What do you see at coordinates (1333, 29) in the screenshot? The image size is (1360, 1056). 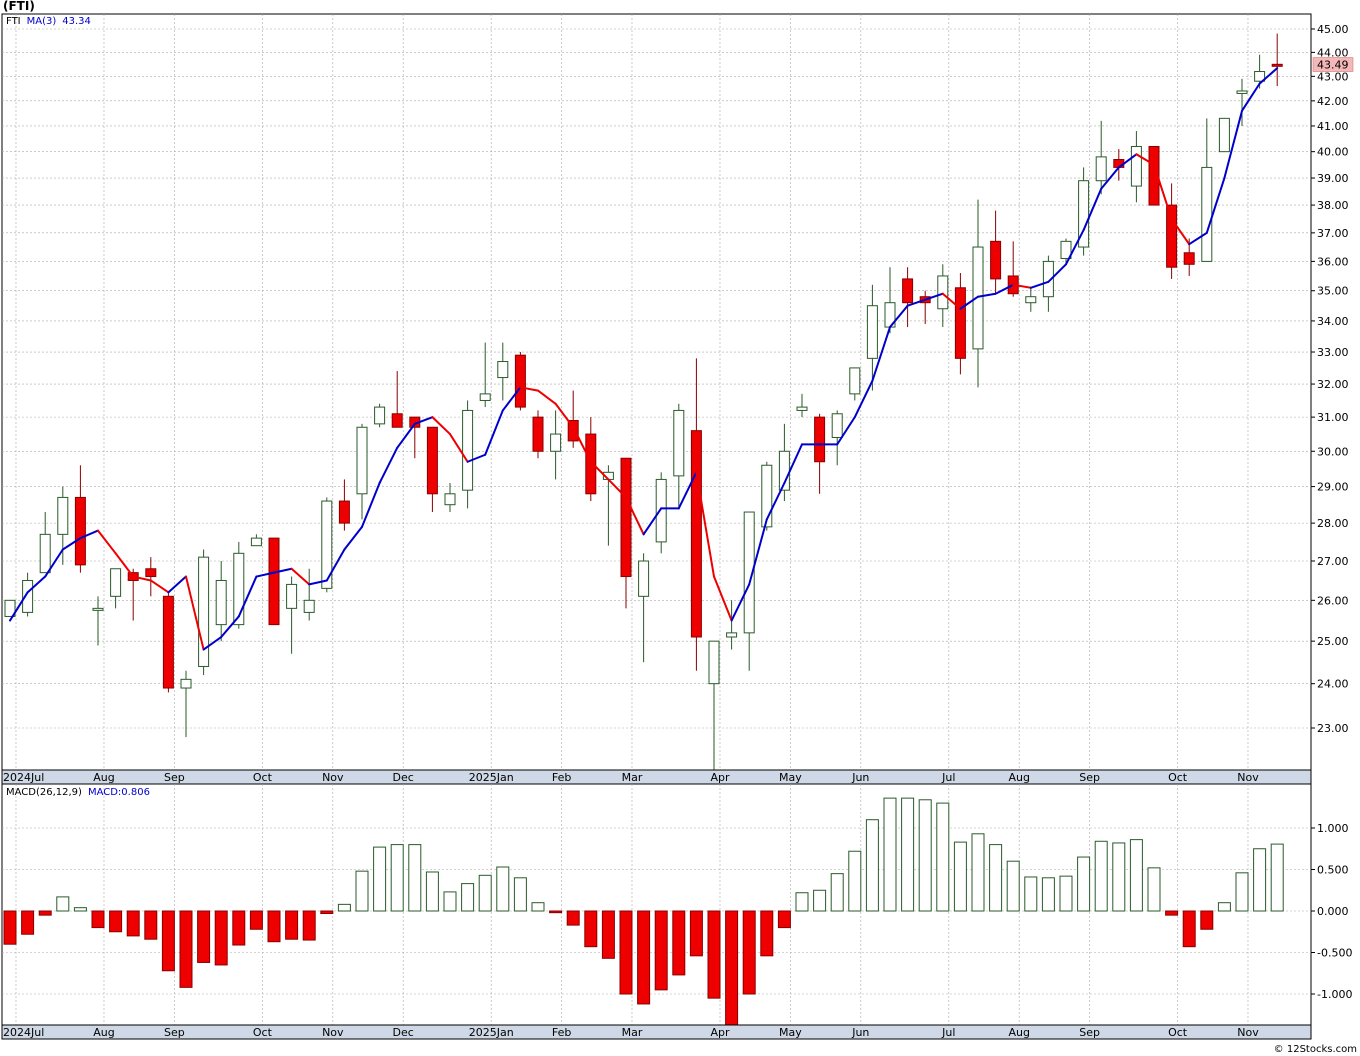 I see `price-tick-label: 45.00` at bounding box center [1333, 29].